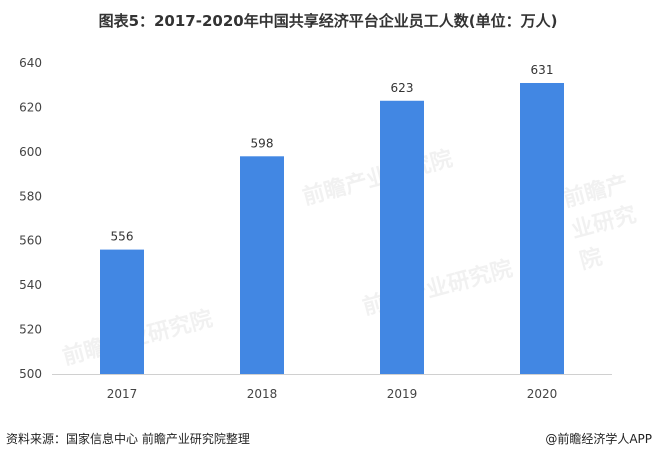 Image resolution: width=656 pixels, height=459 pixels. What do you see at coordinates (30, 196) in the screenshot?
I see `y-tick-label: 580` at bounding box center [30, 196].